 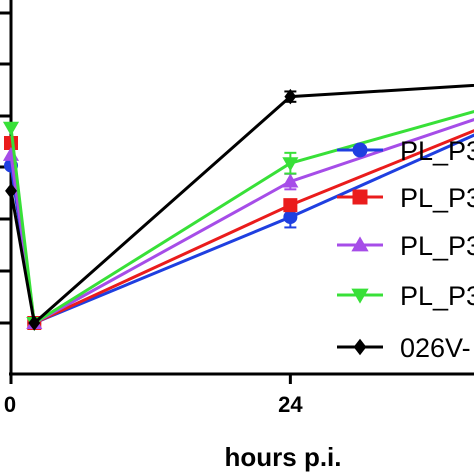 I want to click on legend-item-1: PL_P3, so click(x=405, y=151).